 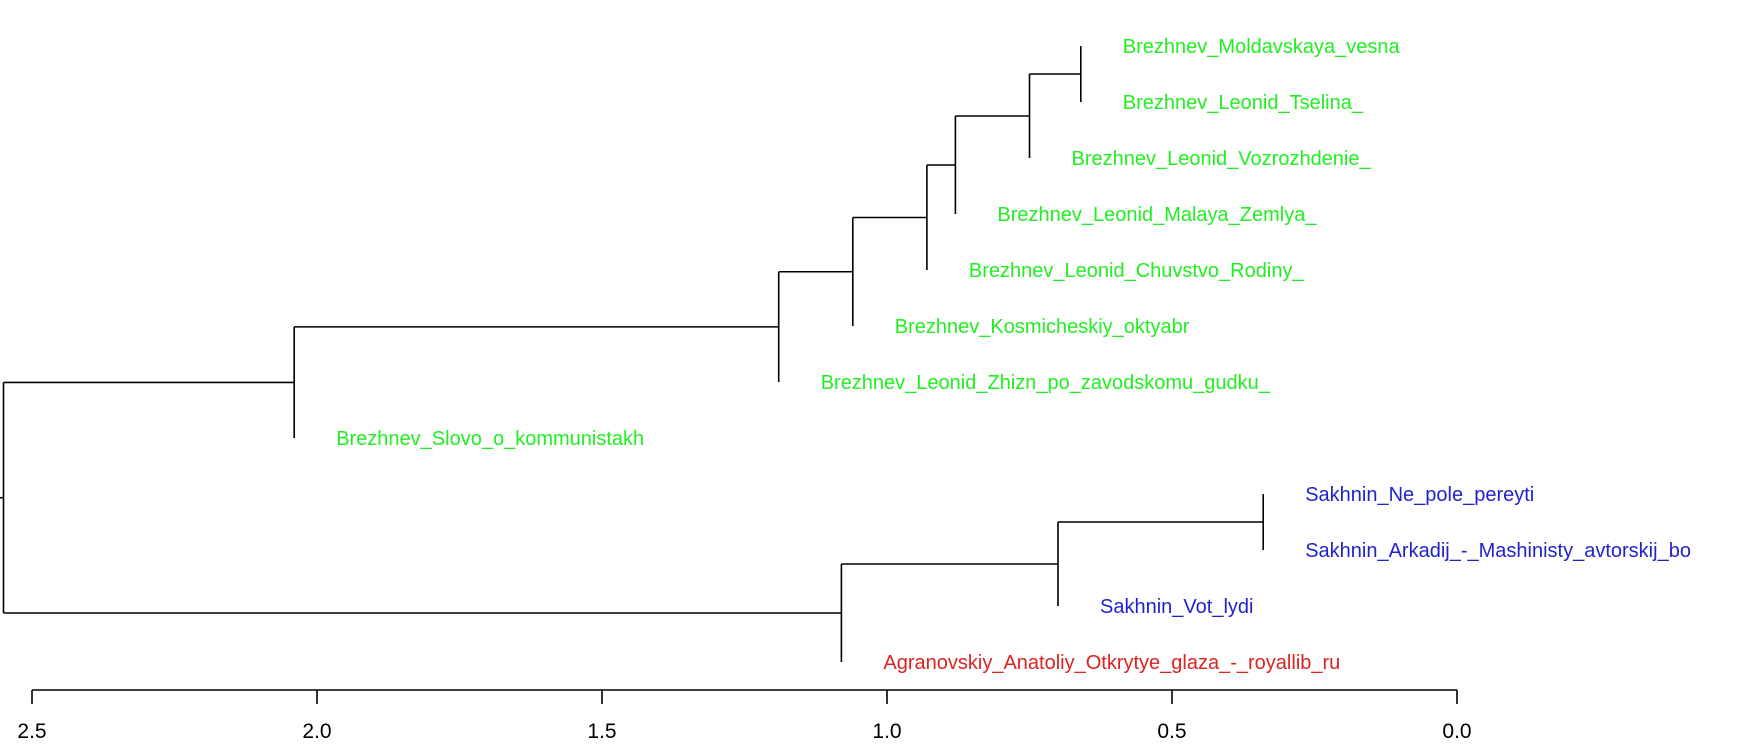 What do you see at coordinates (1137, 271) in the screenshot?
I see `leaf-label: Brezhnev_Leonid_Chuvstvo_Rodiny_` at bounding box center [1137, 271].